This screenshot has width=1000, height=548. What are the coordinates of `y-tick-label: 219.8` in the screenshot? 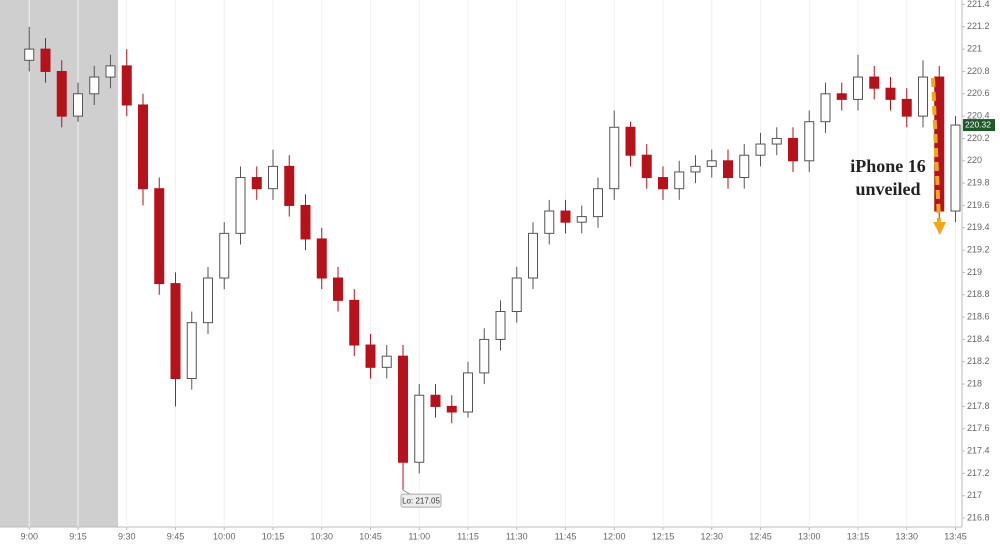 It's located at (978, 182).